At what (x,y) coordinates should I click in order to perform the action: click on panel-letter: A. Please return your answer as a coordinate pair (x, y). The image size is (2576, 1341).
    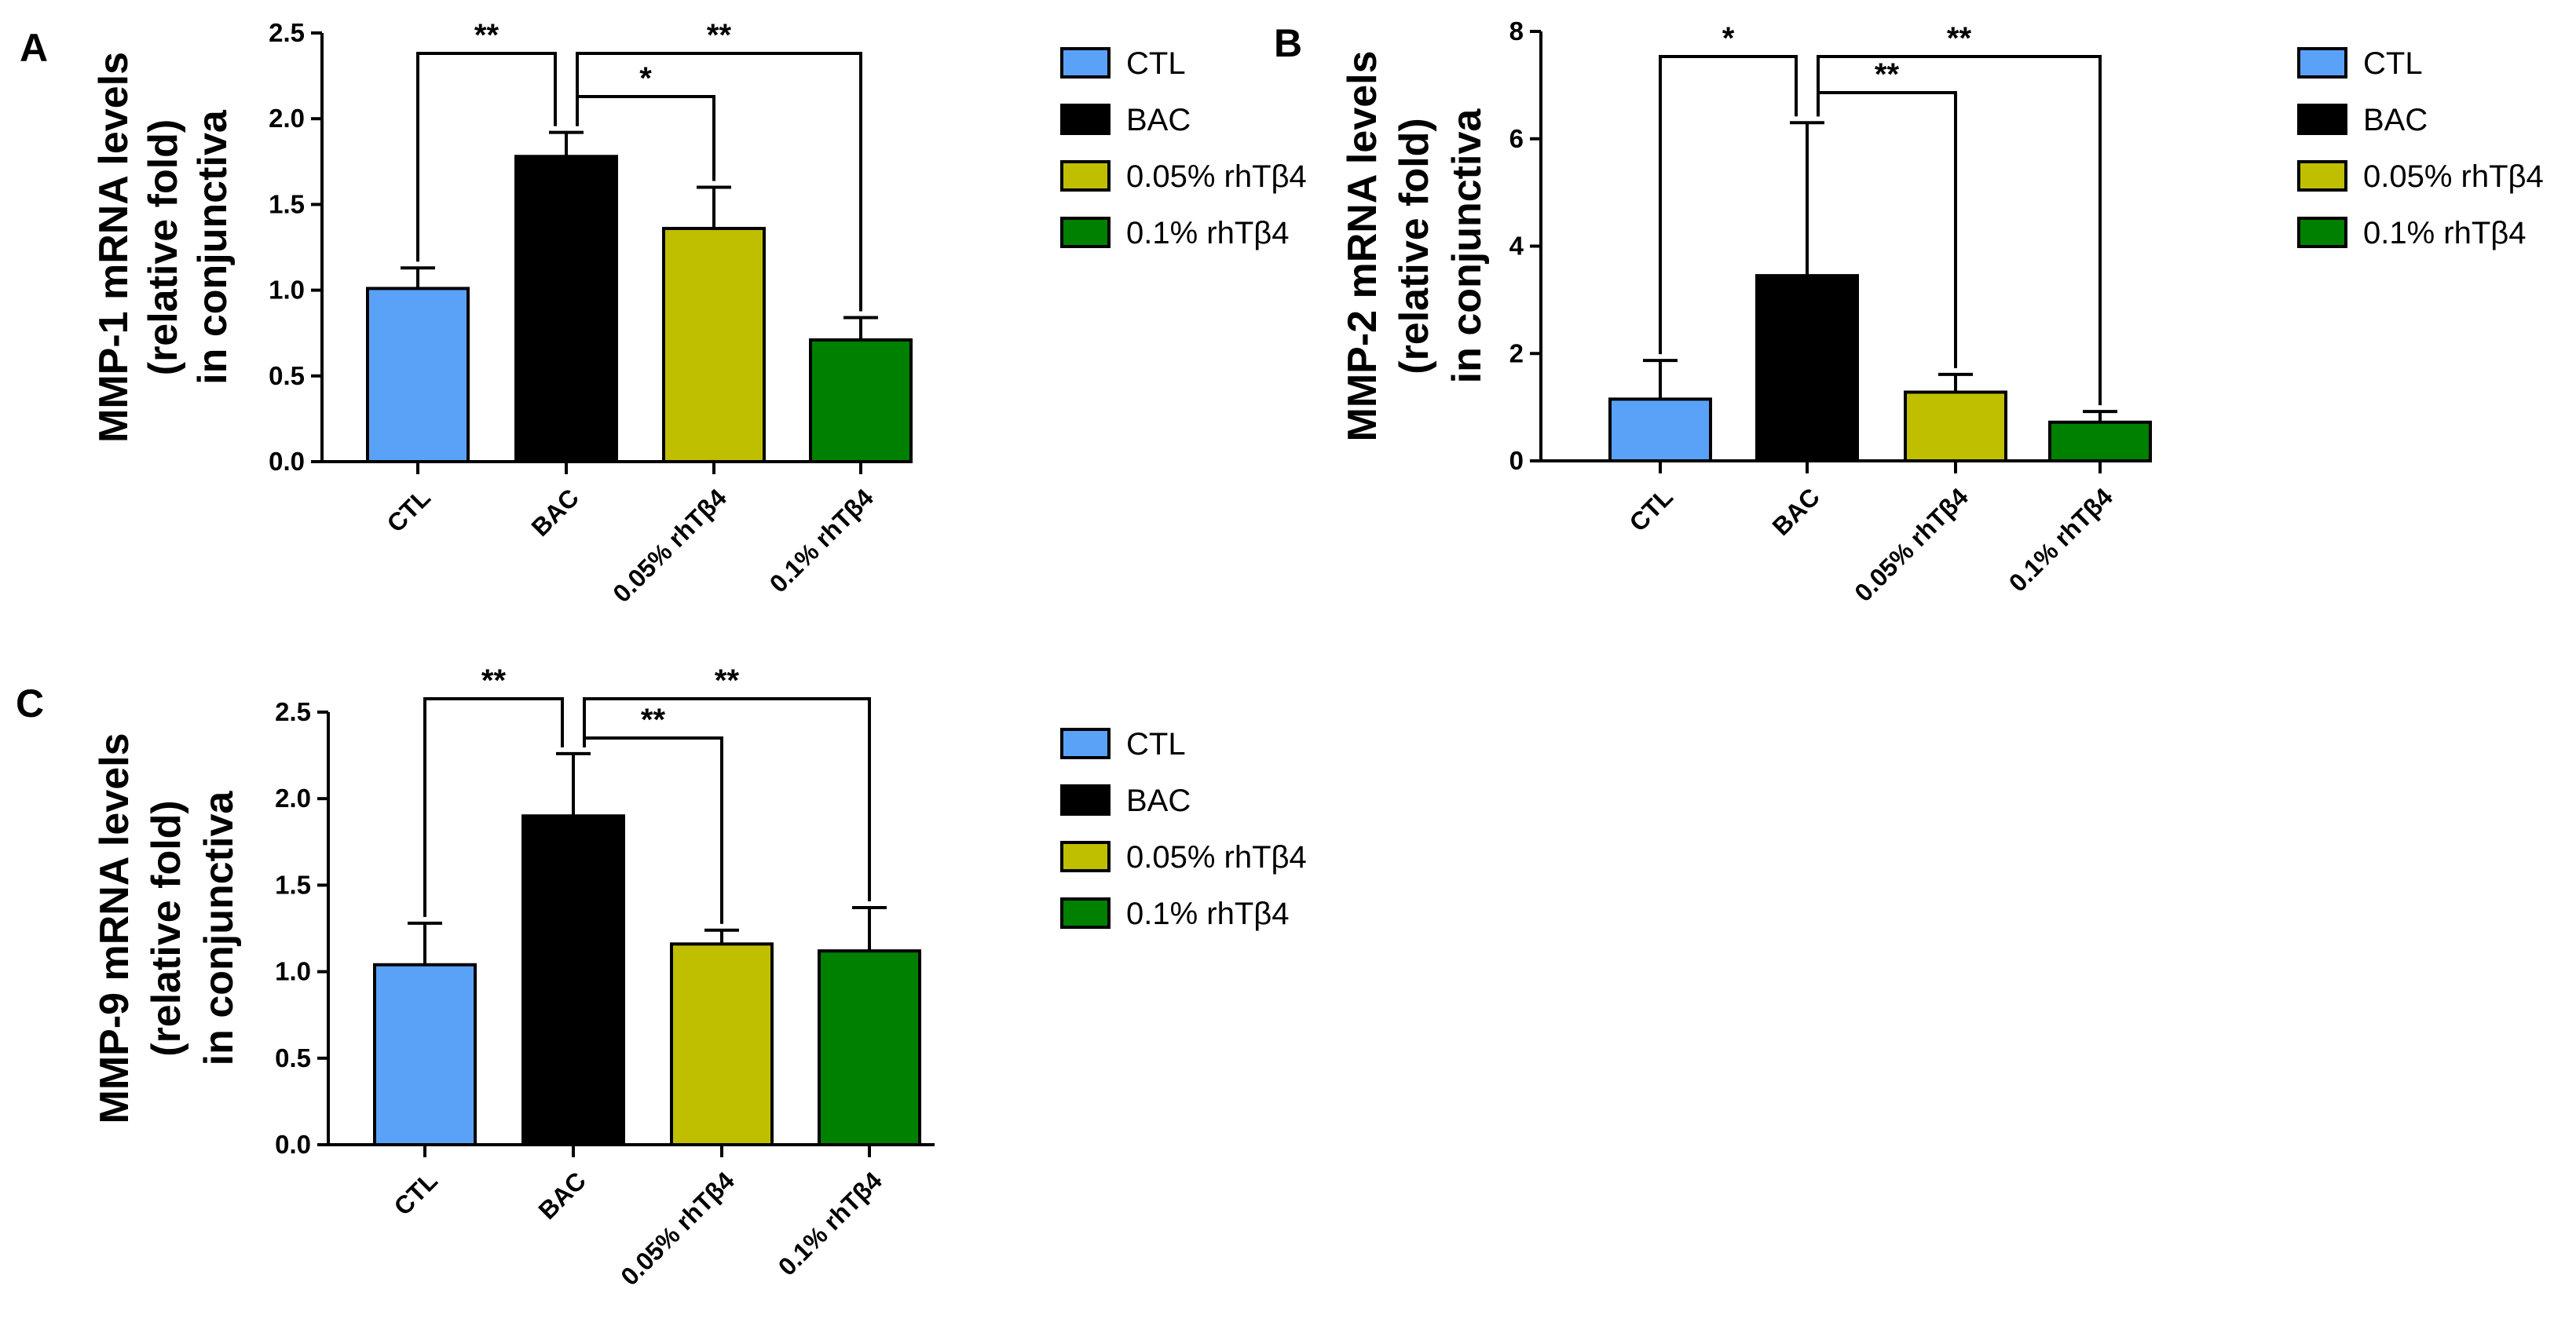
    Looking at the image, I should click on (34, 48).